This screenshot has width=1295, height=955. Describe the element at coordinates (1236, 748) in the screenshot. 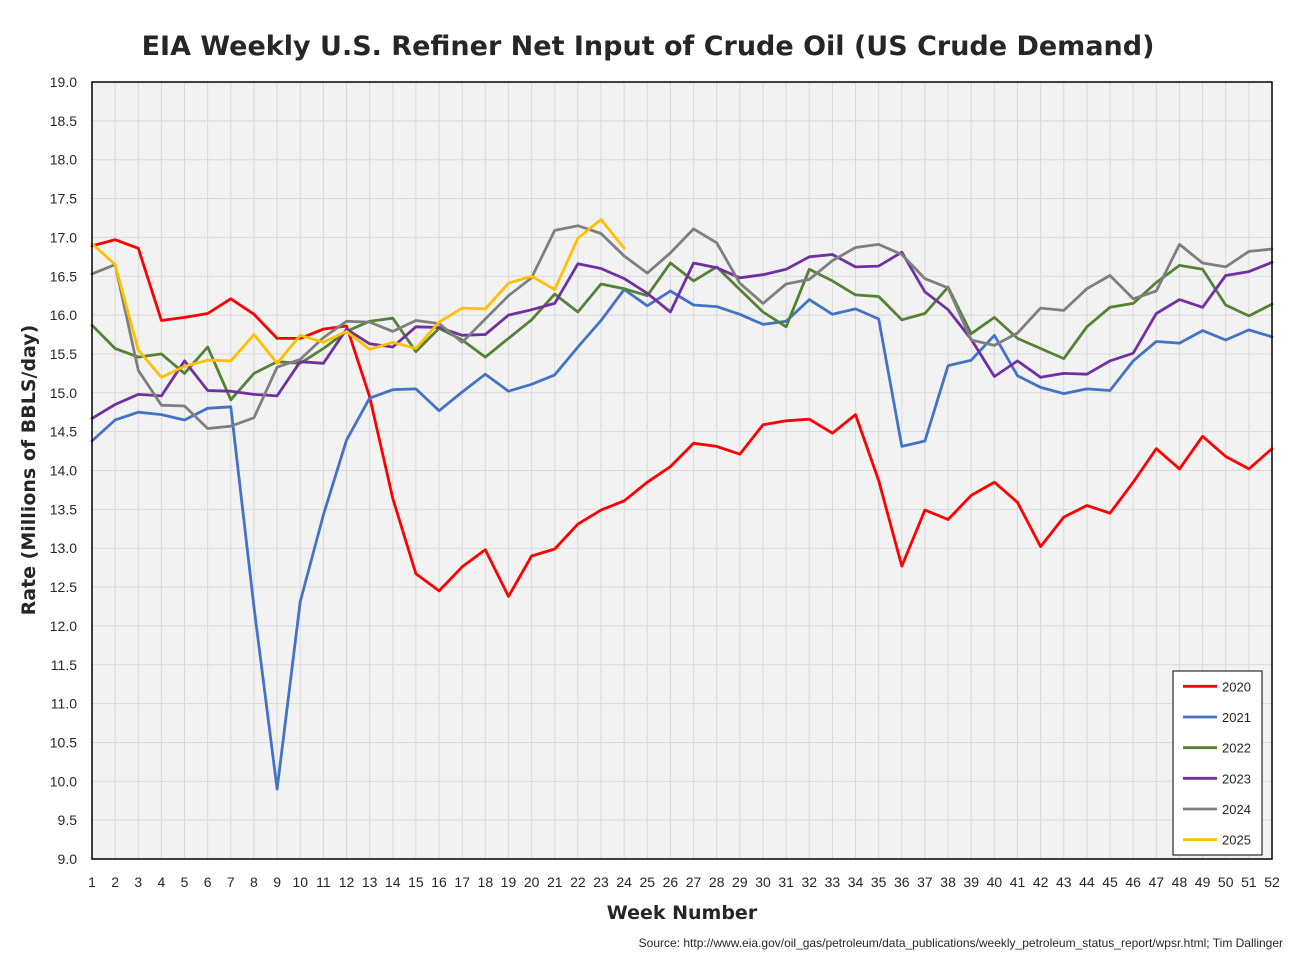

I see `legend-label-2022: 2022` at that location.